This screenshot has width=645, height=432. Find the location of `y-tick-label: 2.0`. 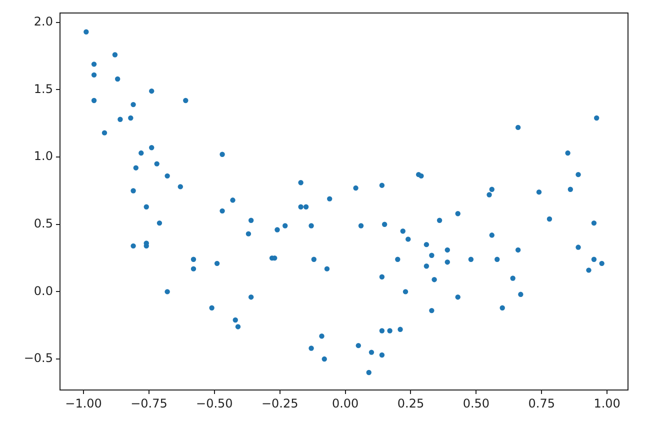

y-tick-label: 2.0 is located at coordinates (43, 21).